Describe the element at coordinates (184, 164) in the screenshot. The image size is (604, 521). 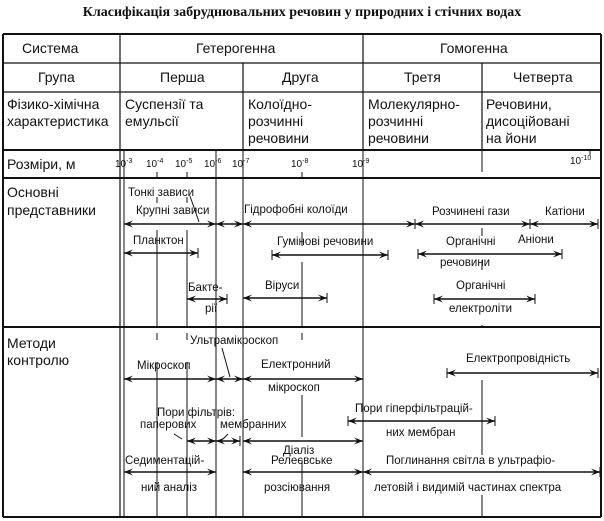
I see `tick-label: 10⁻⁵` at that location.